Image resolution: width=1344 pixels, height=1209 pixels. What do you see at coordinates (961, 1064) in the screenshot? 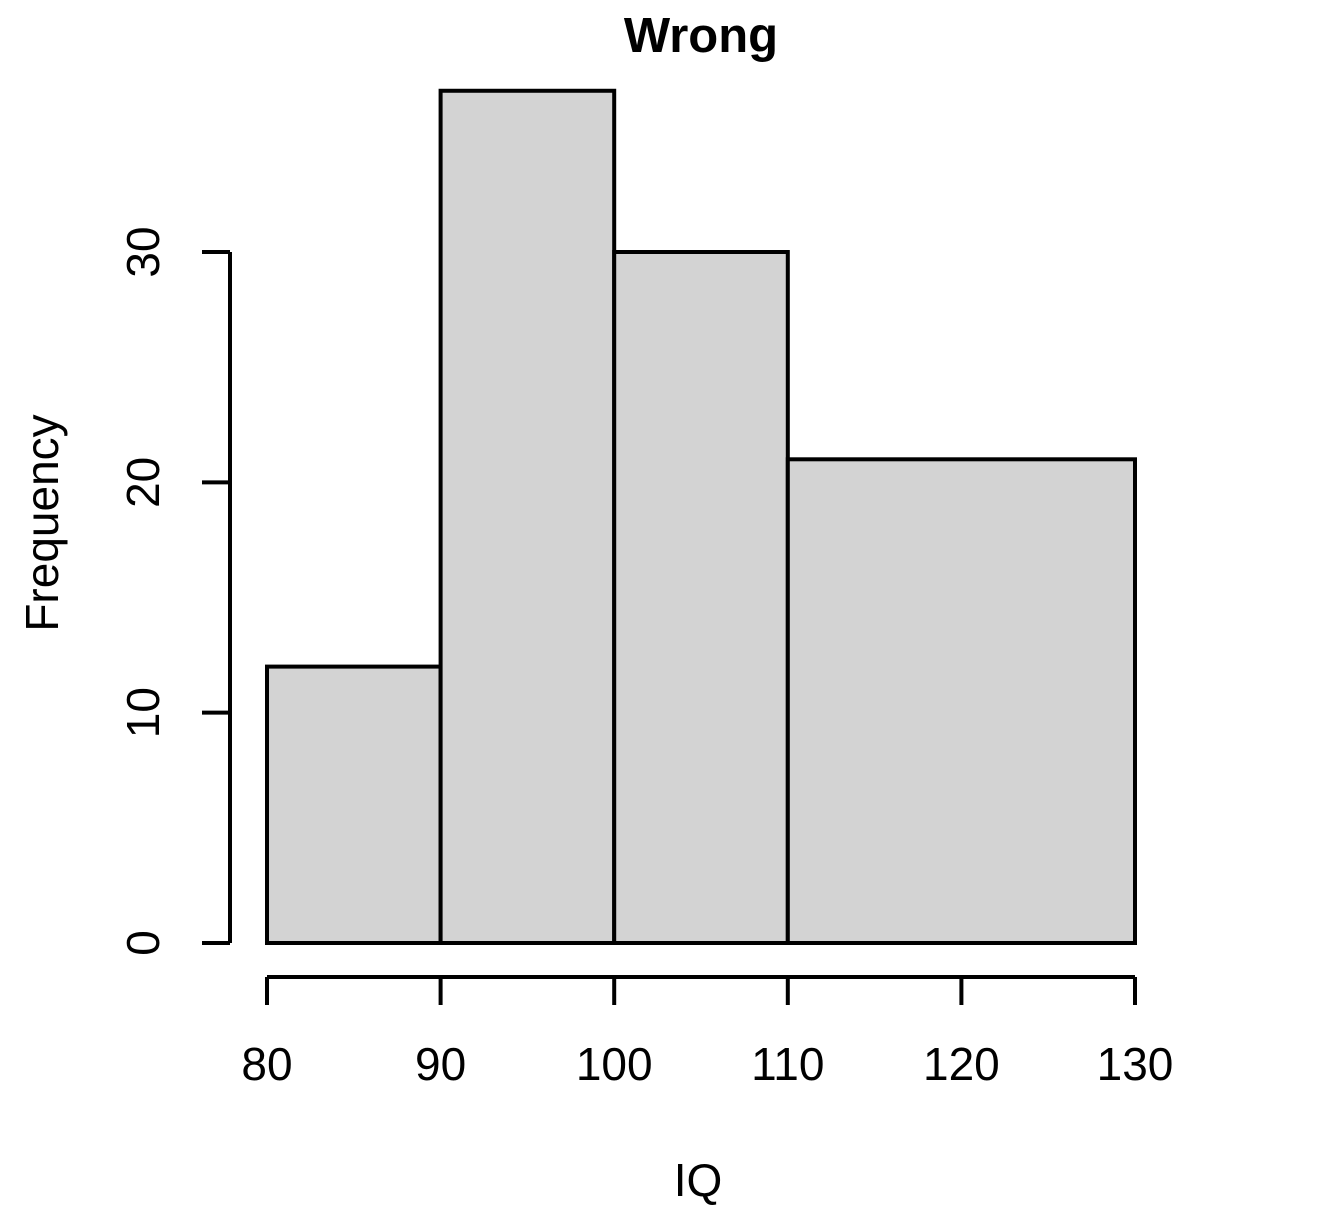
I see `x-tick-label: 120` at bounding box center [961, 1064].